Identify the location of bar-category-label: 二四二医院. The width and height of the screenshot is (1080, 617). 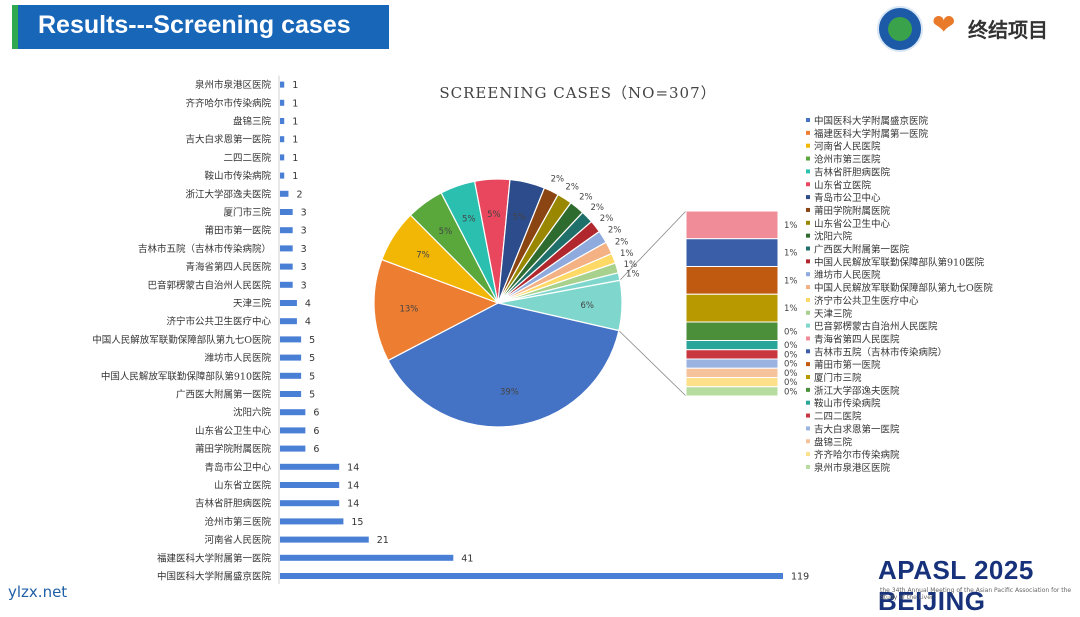
(247, 158).